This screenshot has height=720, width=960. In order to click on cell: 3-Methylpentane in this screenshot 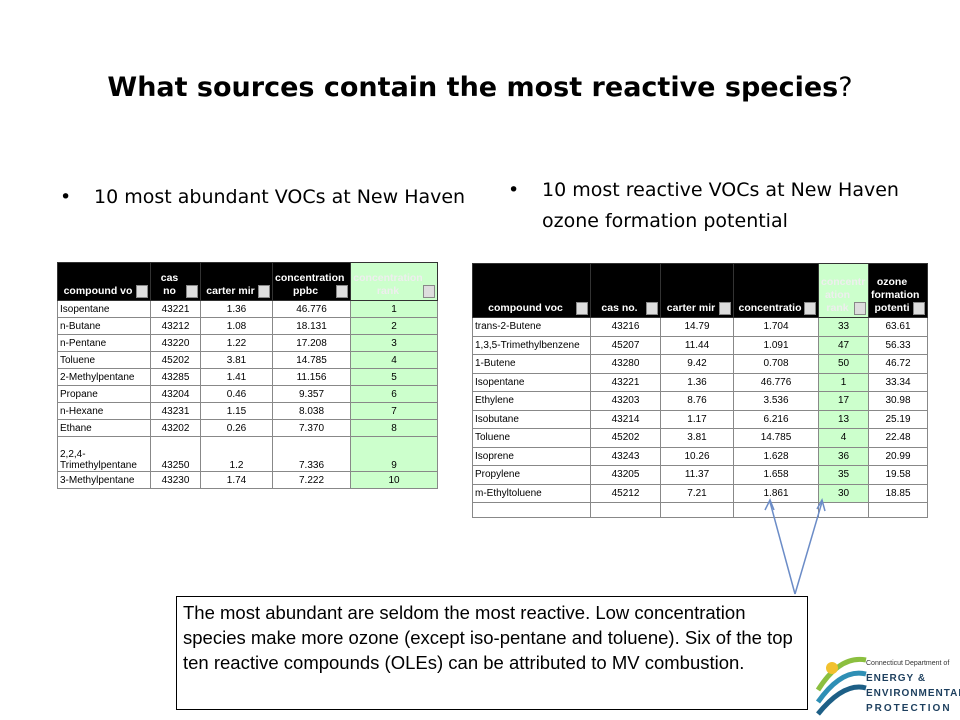, I will do `click(104, 480)`.